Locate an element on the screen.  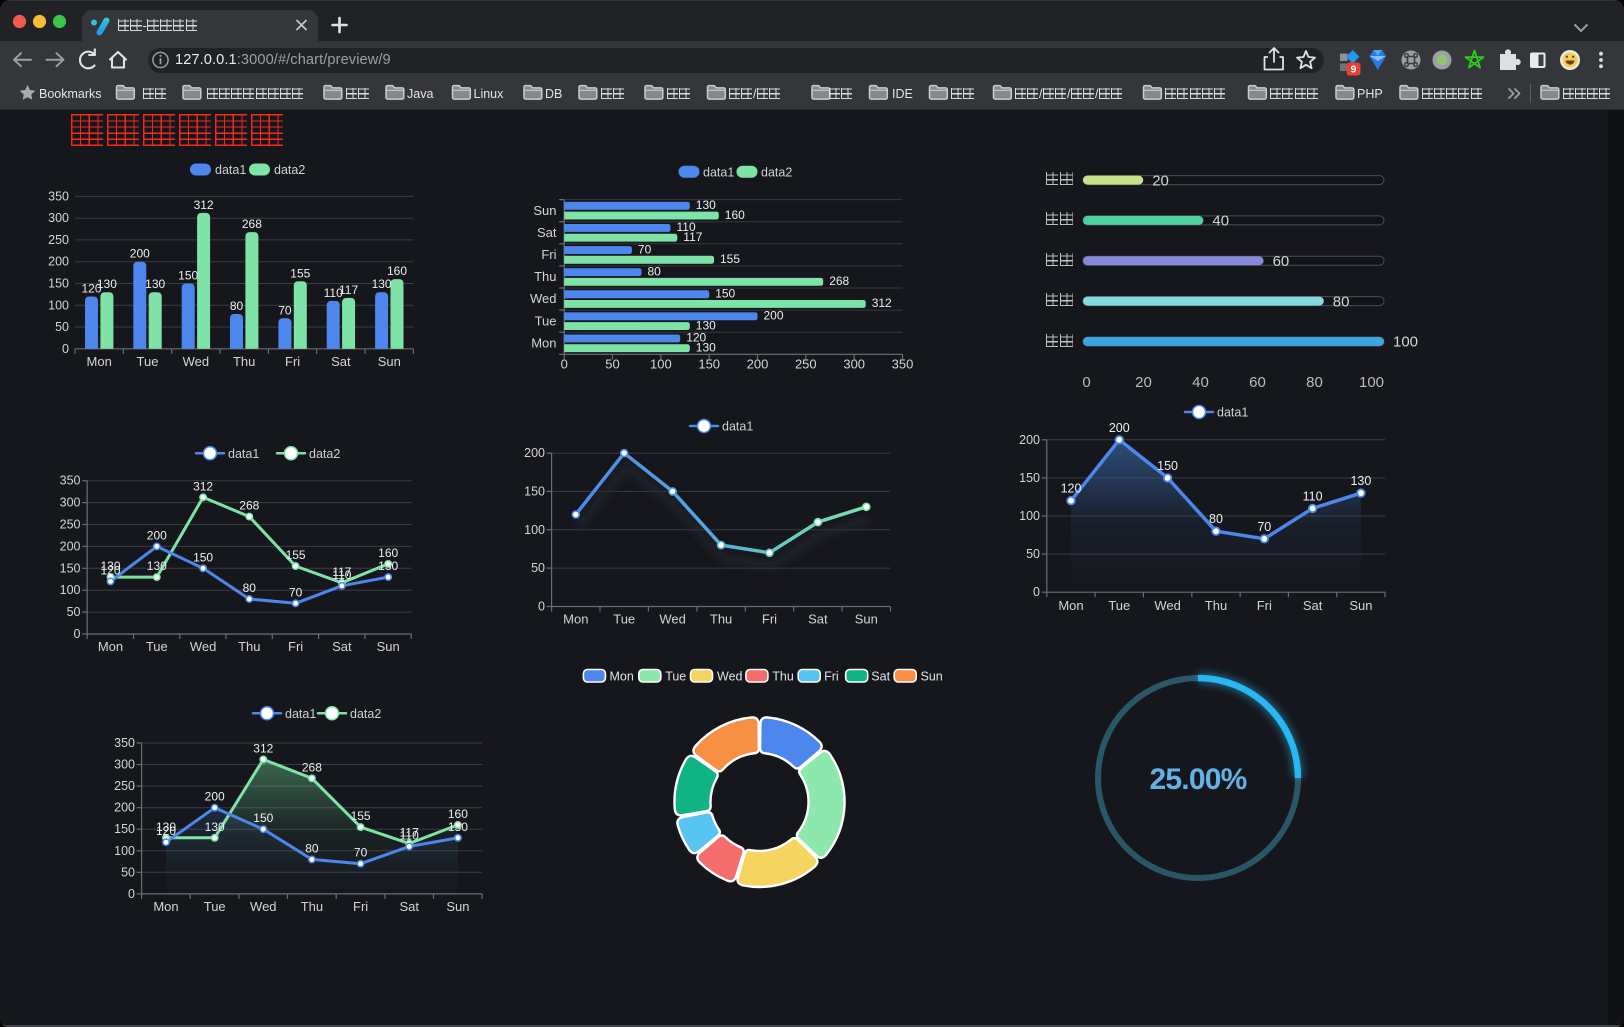
svg-text: 25.00% is located at coordinates (1198, 779).